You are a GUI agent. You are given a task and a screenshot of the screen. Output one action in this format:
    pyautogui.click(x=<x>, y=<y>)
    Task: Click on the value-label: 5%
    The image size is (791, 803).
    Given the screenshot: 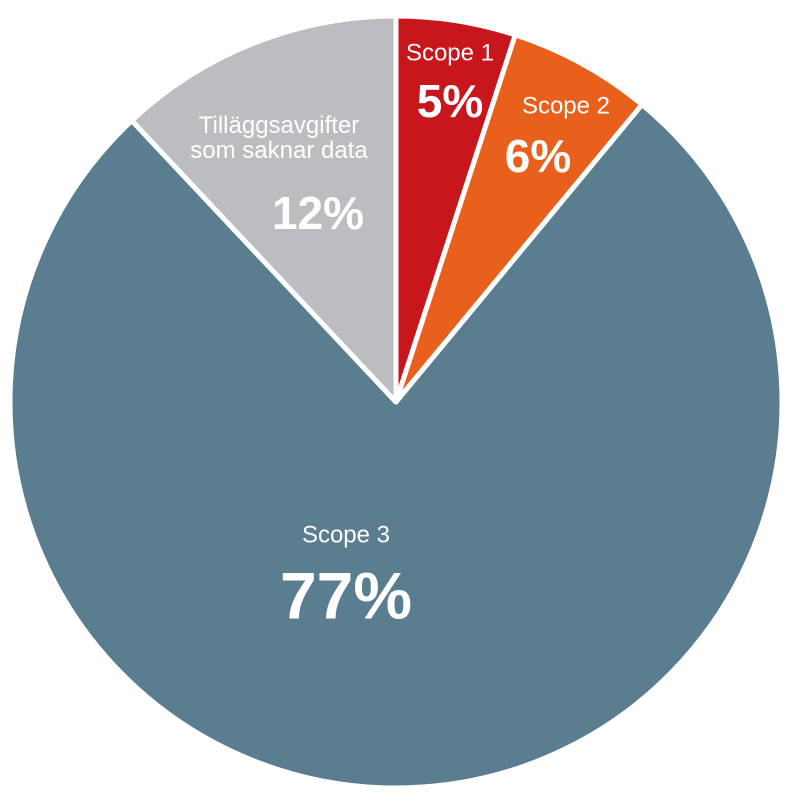 What is the action you would take?
    pyautogui.click(x=450, y=100)
    